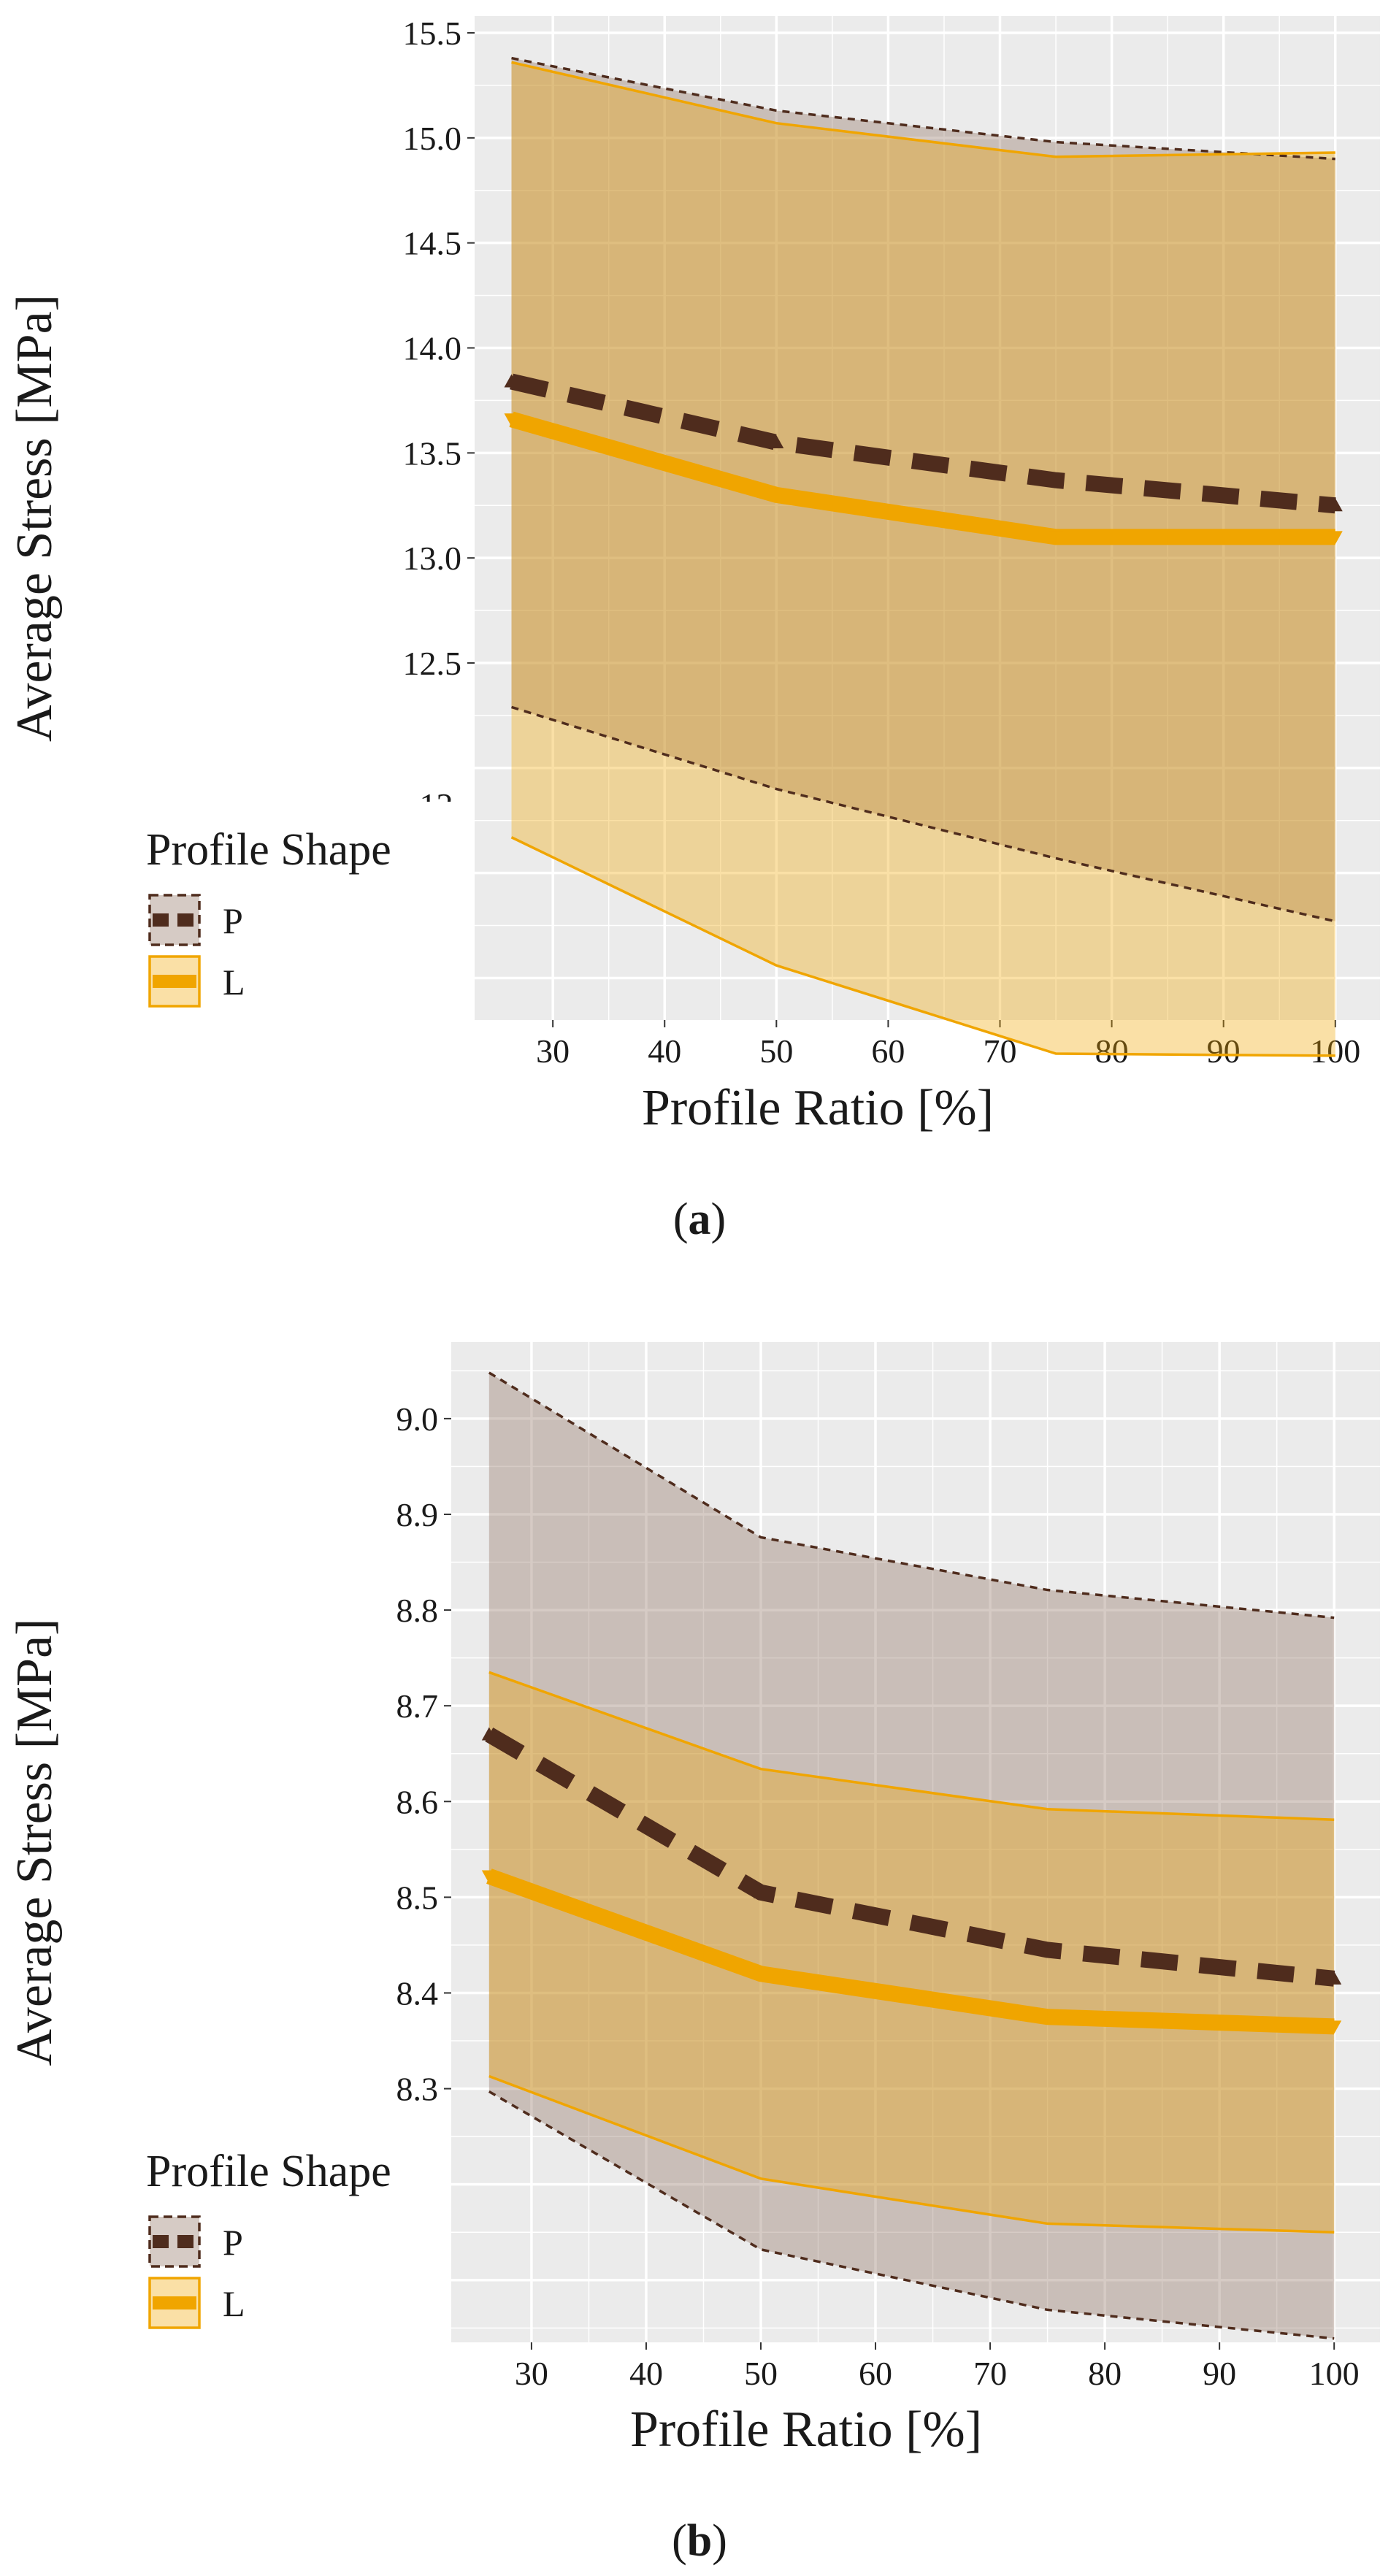 Image resolution: width=1399 pixels, height=2576 pixels. I want to click on y-tick-label: 13.5, so click(432, 453).